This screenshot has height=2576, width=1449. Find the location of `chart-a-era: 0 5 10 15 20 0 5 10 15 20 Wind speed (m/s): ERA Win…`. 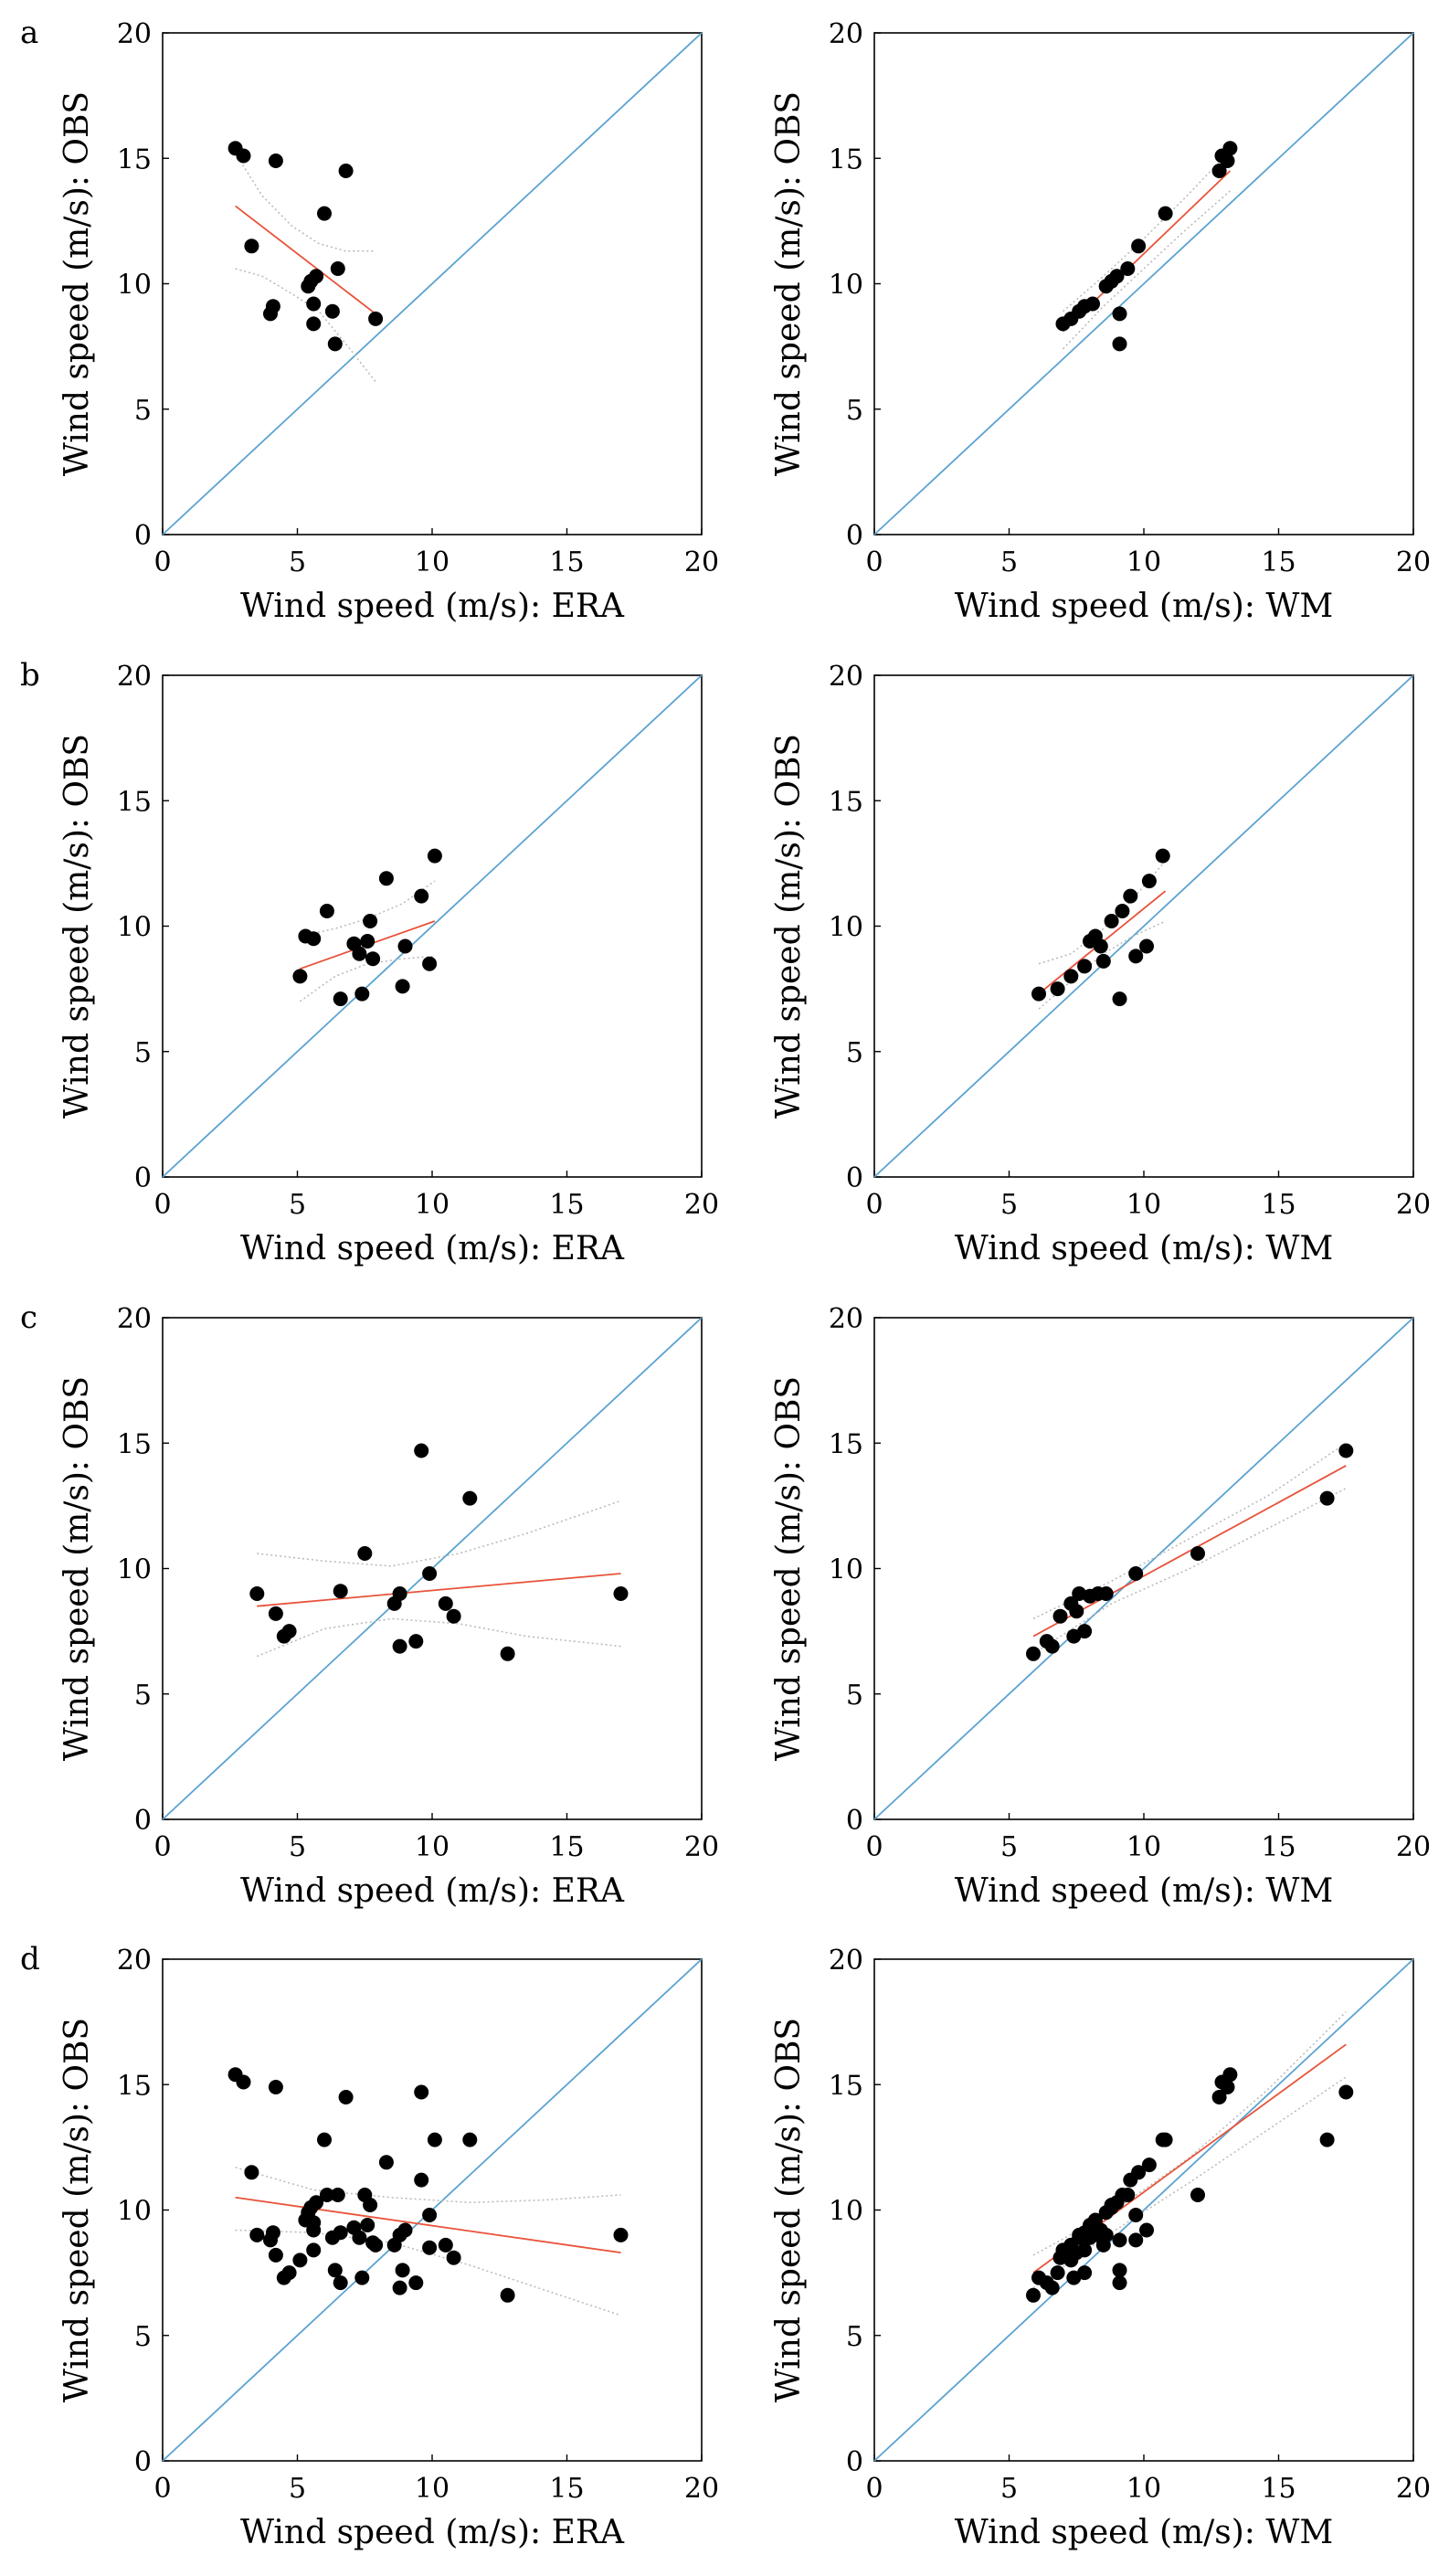

chart-a-era: 0 5 10 15 20 0 5 10 15 20 Wind speed (m/s): ERA Win… is located at coordinates (388, 321).